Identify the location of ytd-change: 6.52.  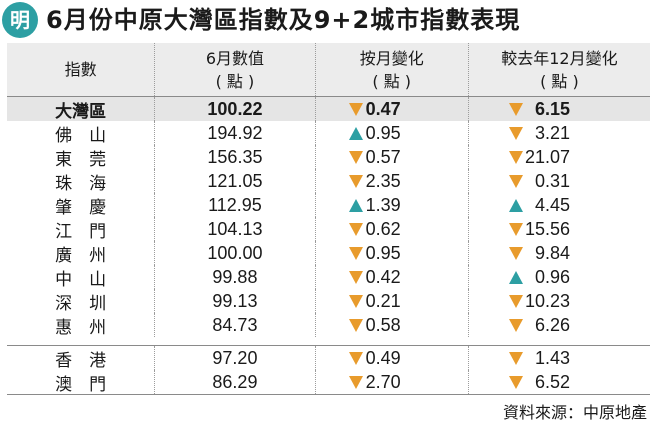
(559, 382).